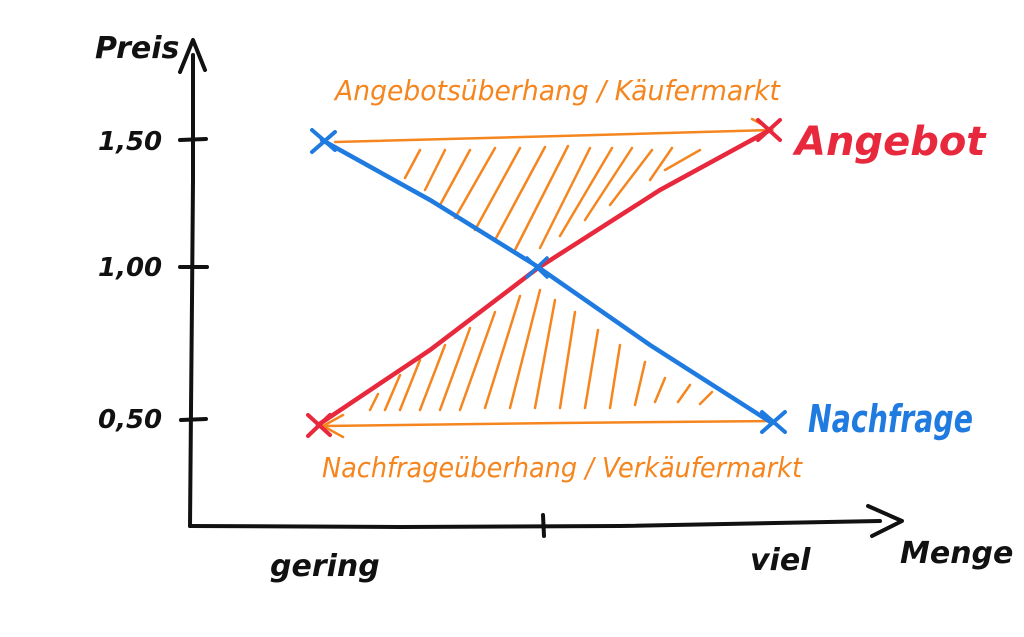 The height and width of the screenshot is (637, 1024). I want to click on y-axis-arrow, so click(192, 56).